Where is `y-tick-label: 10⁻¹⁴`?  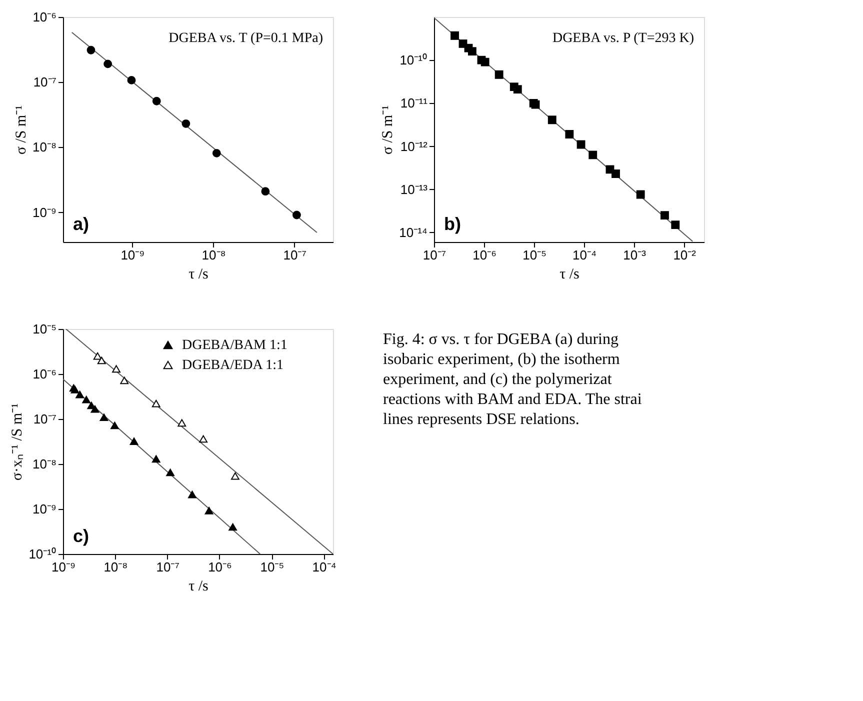
y-tick-label: 10⁻¹⁴ is located at coordinates (413, 232).